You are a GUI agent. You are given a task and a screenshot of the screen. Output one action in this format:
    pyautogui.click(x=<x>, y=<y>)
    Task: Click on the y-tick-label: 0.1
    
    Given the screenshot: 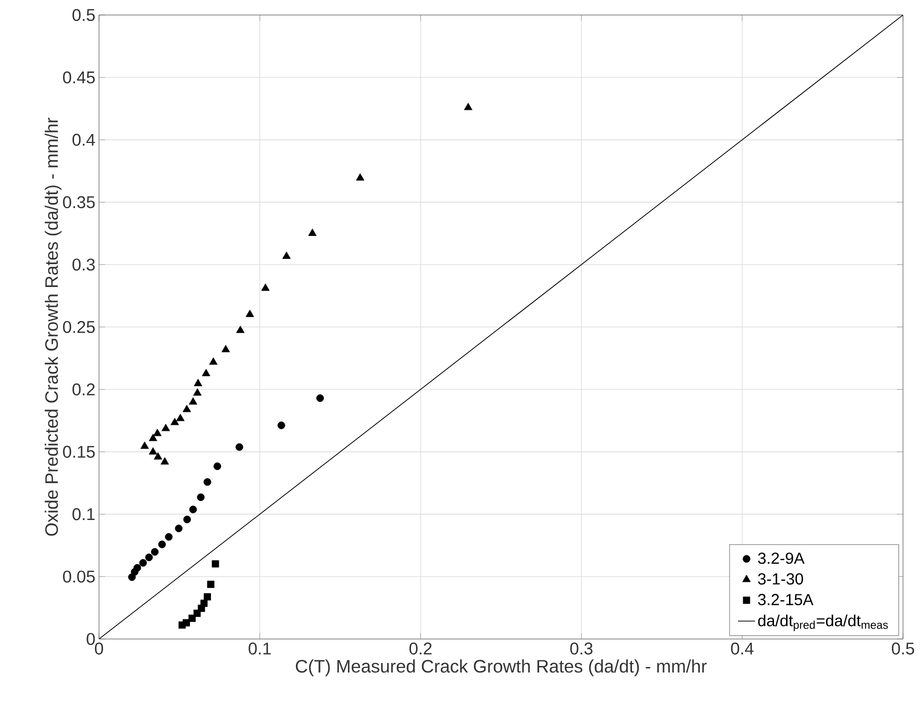 What is the action you would take?
    pyautogui.click(x=83, y=514)
    